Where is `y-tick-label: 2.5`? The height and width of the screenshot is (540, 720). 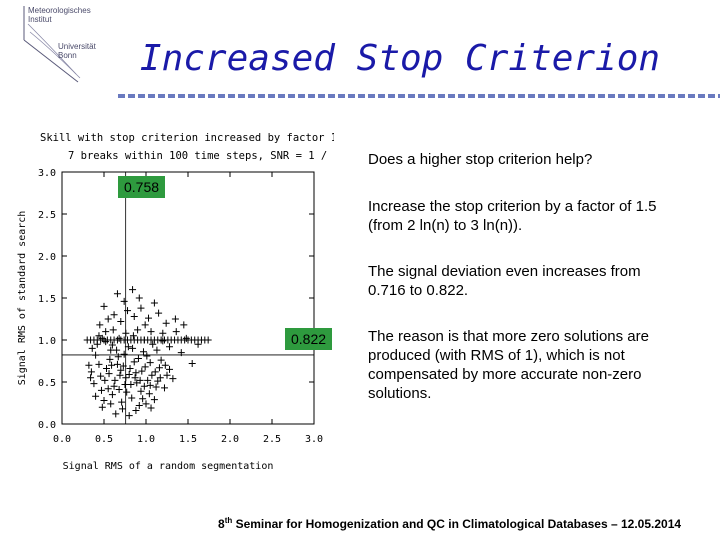
y-tick-label: 2.5 is located at coordinates (47, 215).